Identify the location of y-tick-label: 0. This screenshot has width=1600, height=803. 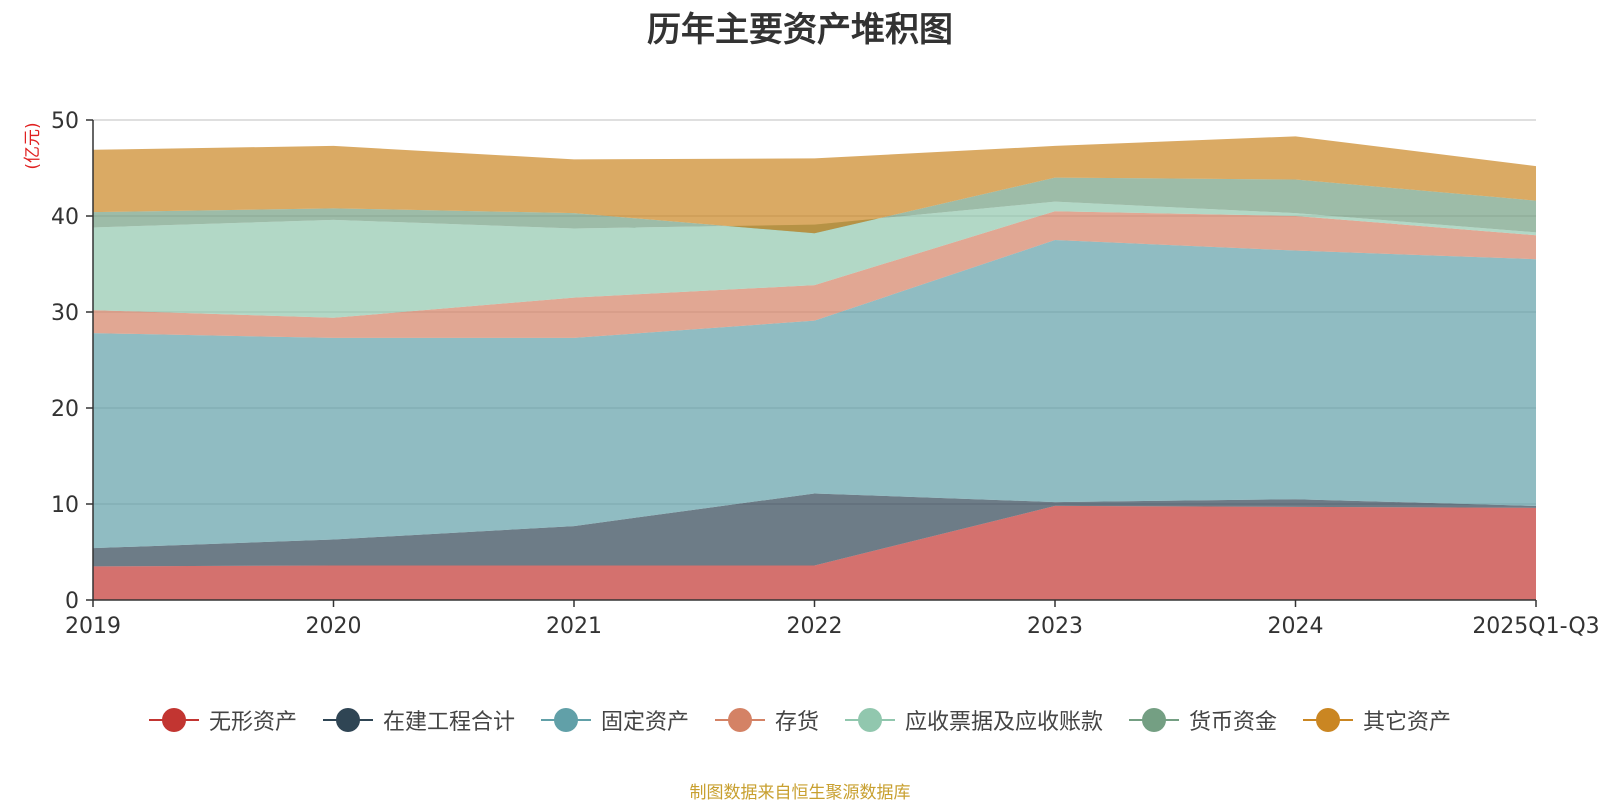
(72, 601).